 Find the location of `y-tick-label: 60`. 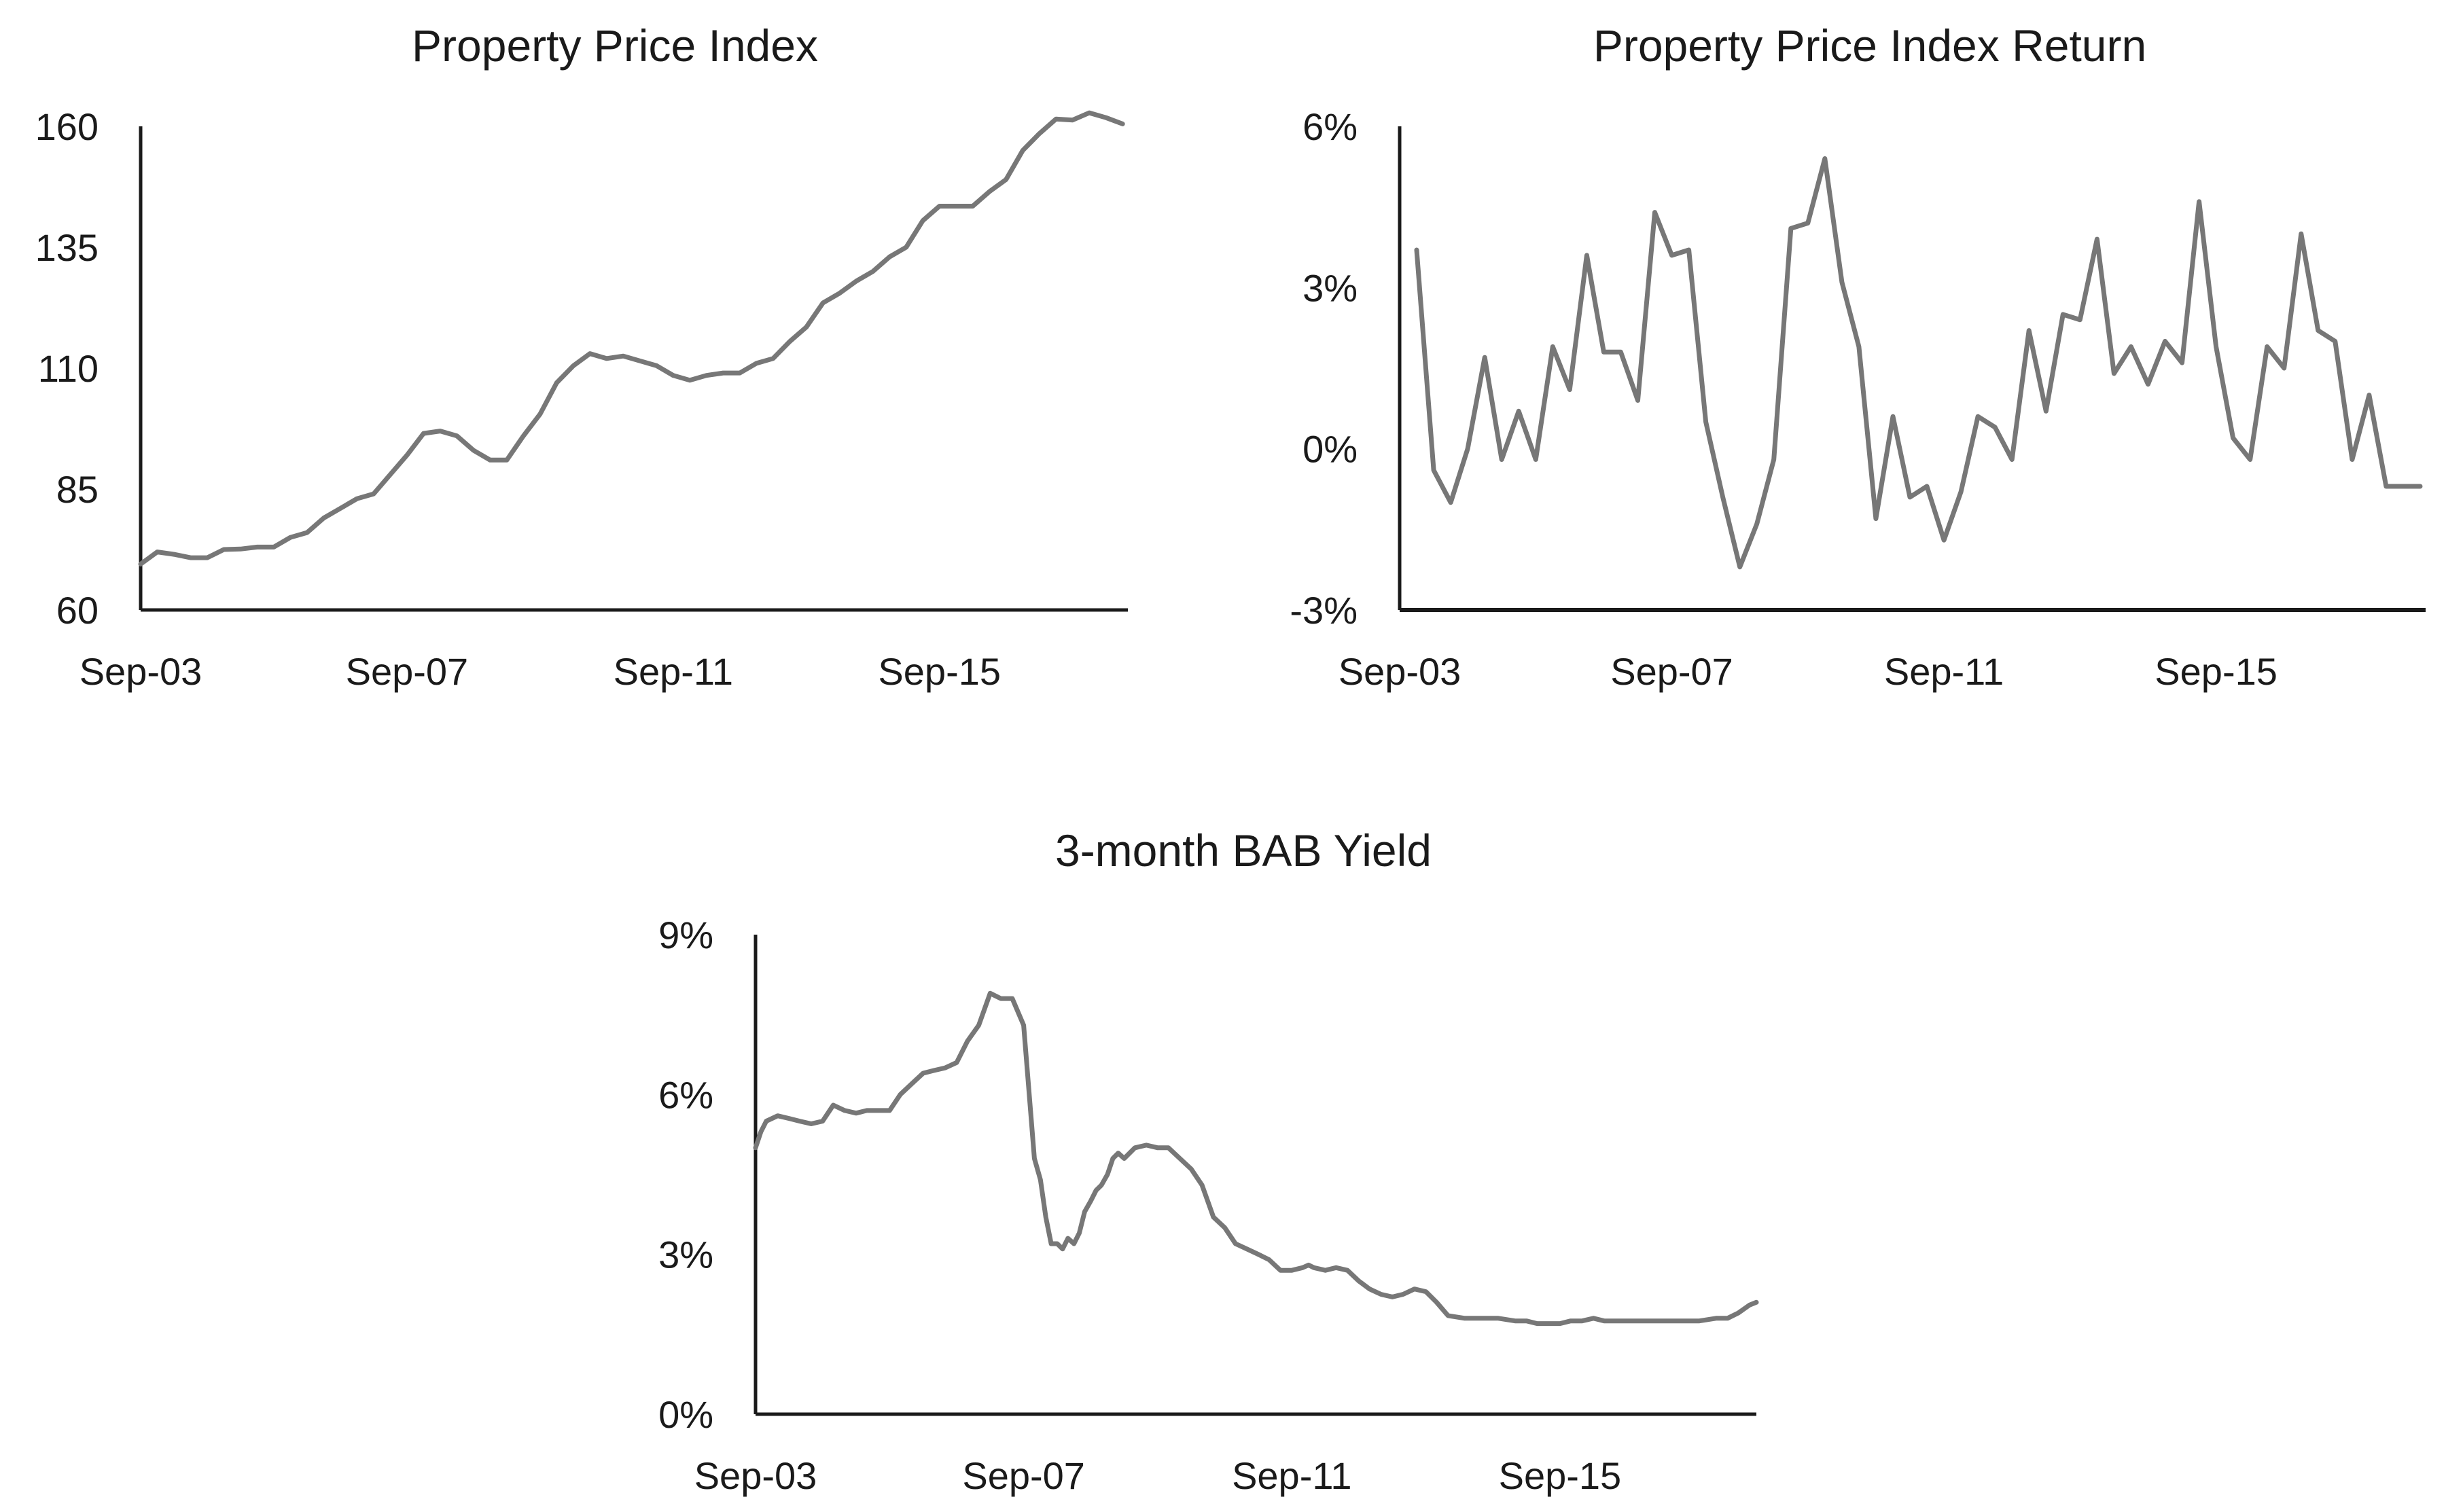

y-tick-label: 60 is located at coordinates (77, 610).